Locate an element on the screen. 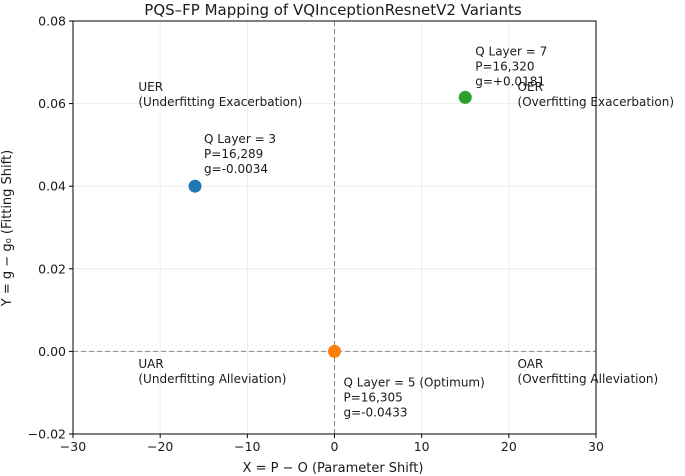  quadrant-label: UER is located at coordinates (150, 87).